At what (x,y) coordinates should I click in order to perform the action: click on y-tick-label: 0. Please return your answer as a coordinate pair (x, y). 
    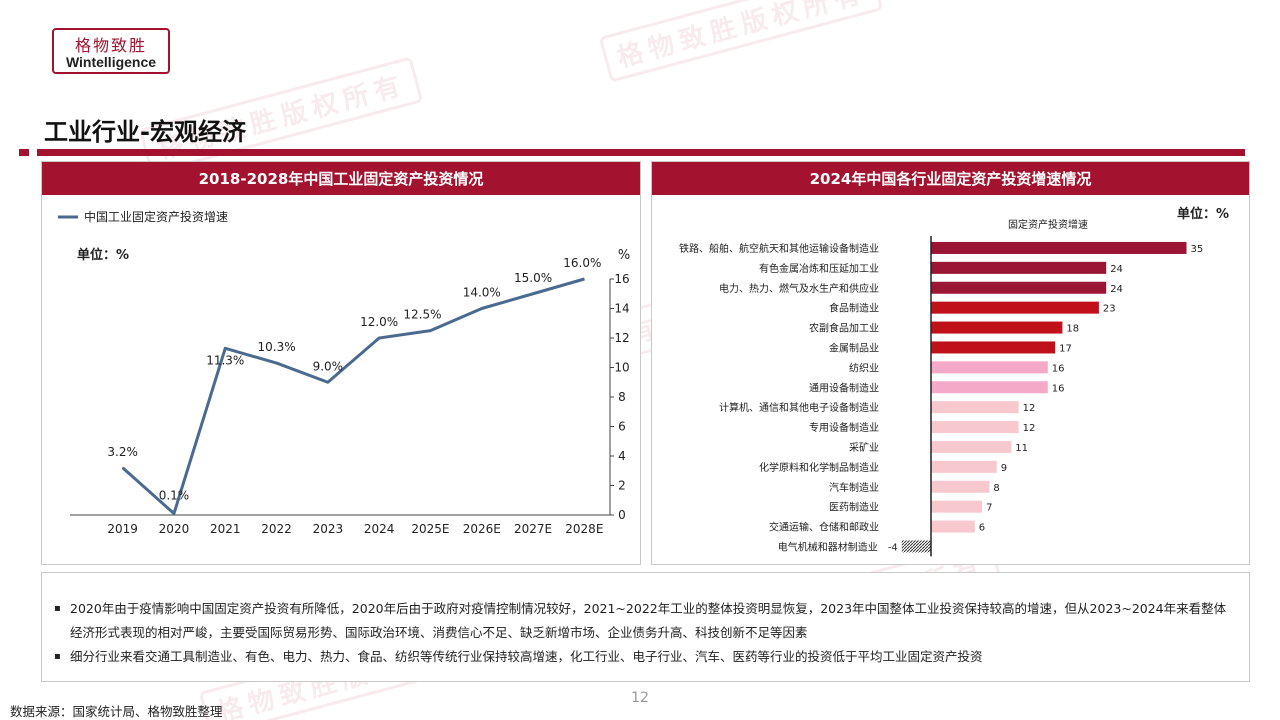
    Looking at the image, I should click on (622, 515).